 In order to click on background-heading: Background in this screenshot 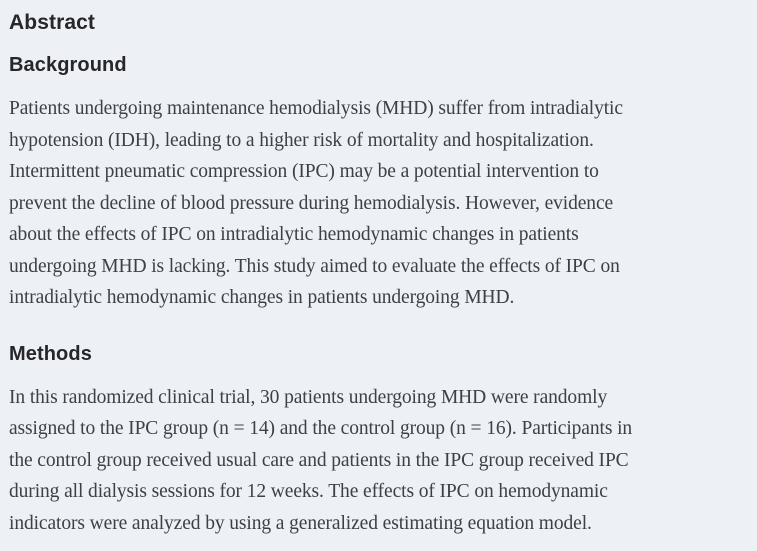, I will do `click(68, 65)`.